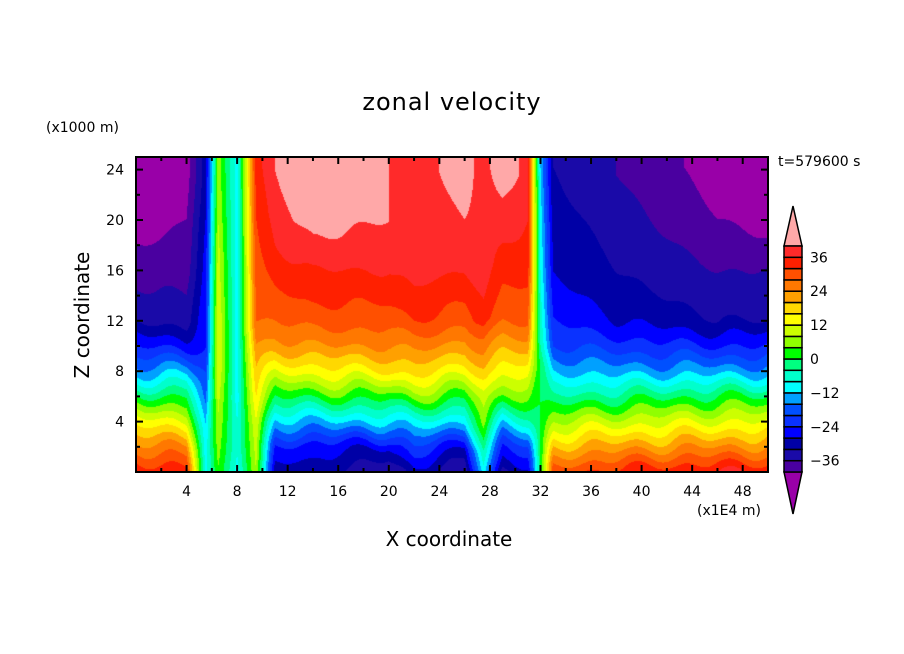  Describe the element at coordinates (439, 492) in the screenshot. I see `x-tick-label: 24` at that location.